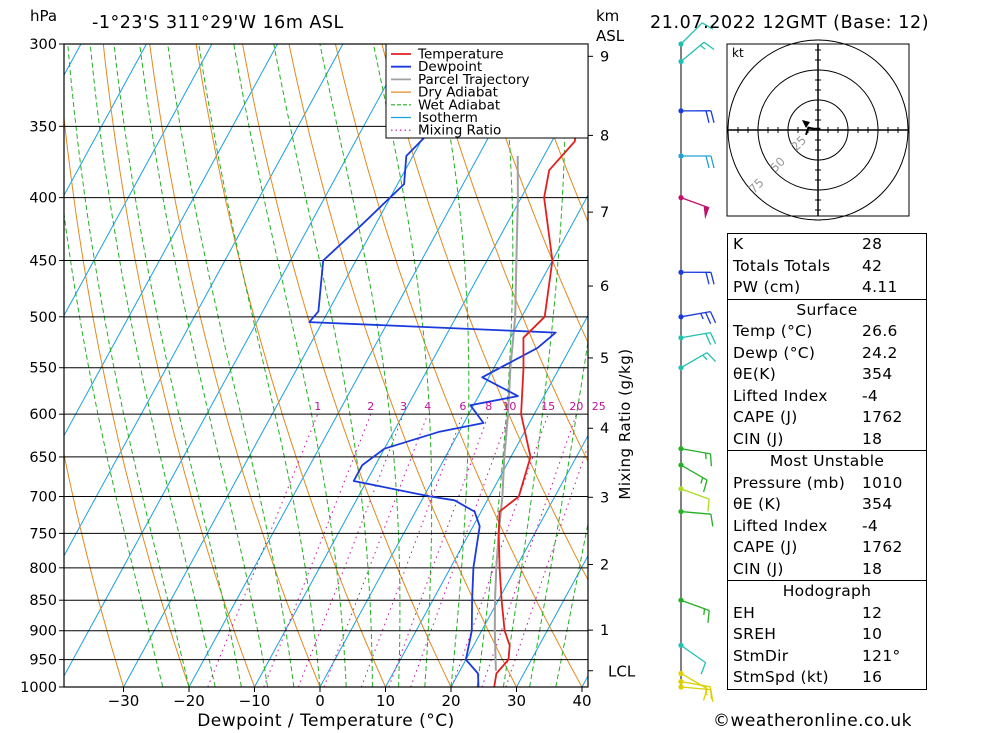  I want to click on label-mu-cape: CAPE (J), so click(765, 547).